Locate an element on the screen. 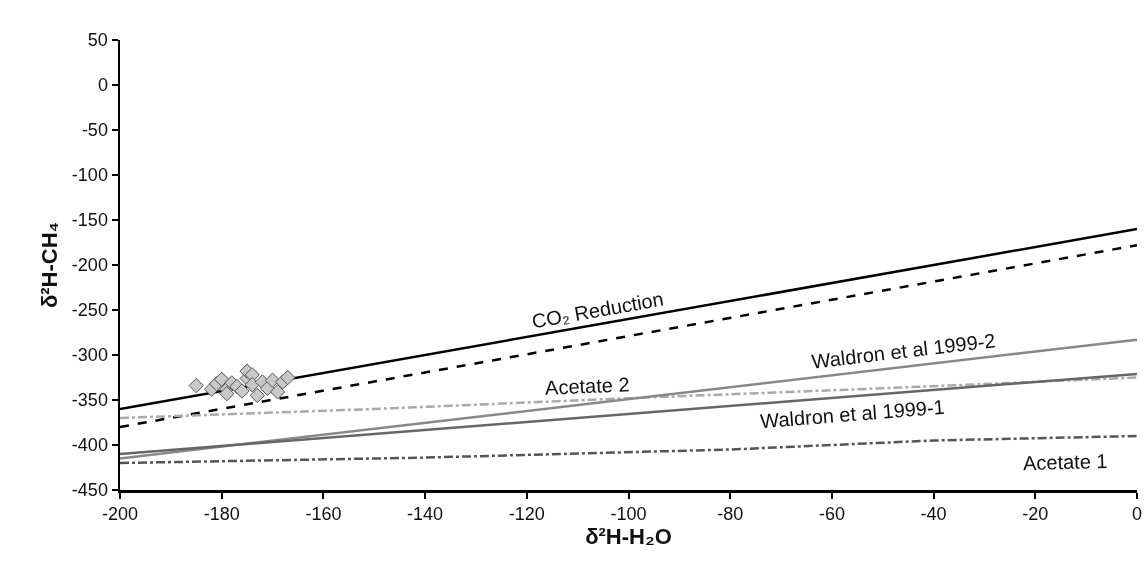 Image resolution: width=1147 pixels, height=575 pixels. y-tick-label: -450 is located at coordinates (89, 490).